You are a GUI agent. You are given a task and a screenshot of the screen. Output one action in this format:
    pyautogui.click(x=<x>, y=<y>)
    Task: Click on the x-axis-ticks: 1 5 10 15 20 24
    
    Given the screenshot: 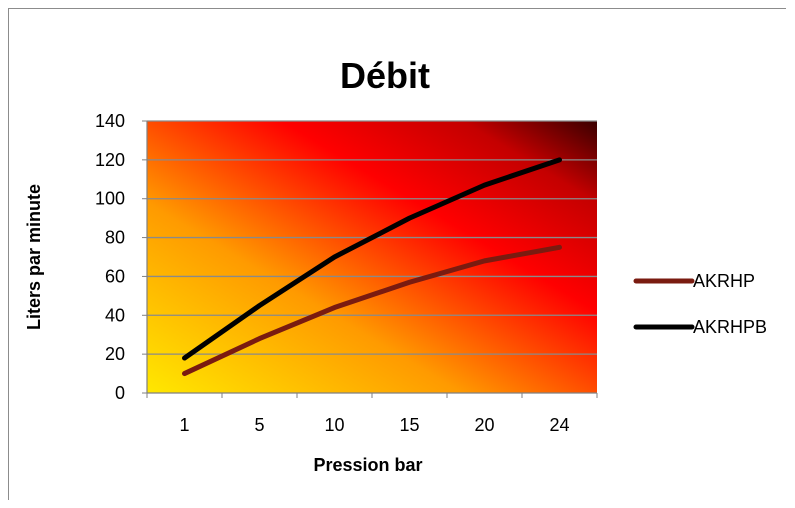 What is the action you would take?
    pyautogui.click(x=372, y=414)
    